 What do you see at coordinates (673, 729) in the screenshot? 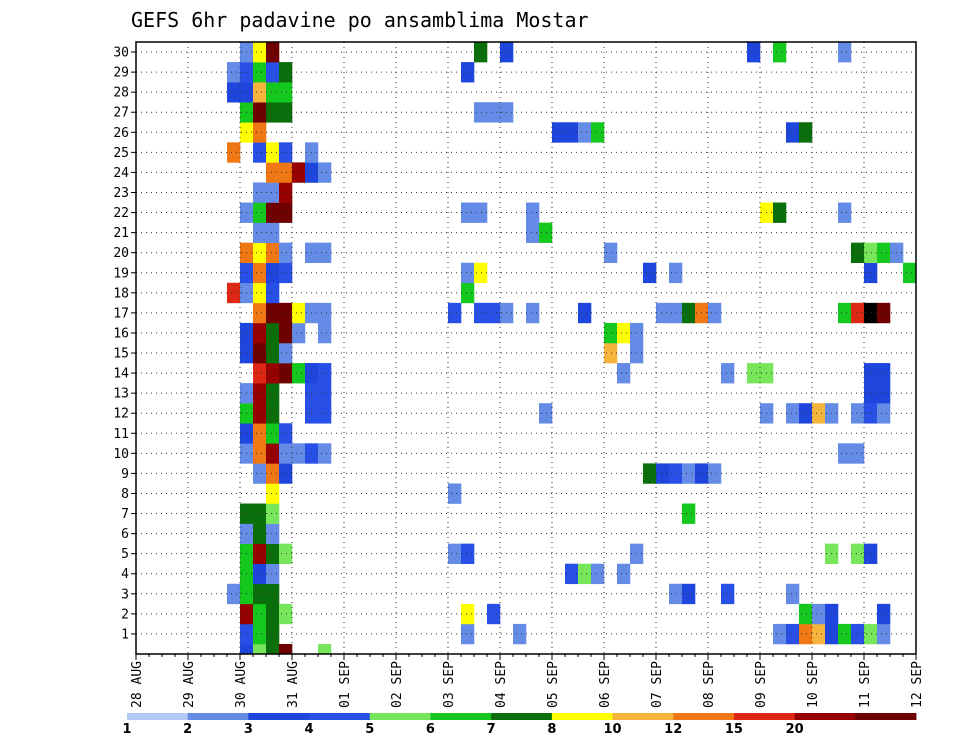
I see `colorbar-label: 12` at bounding box center [673, 729].